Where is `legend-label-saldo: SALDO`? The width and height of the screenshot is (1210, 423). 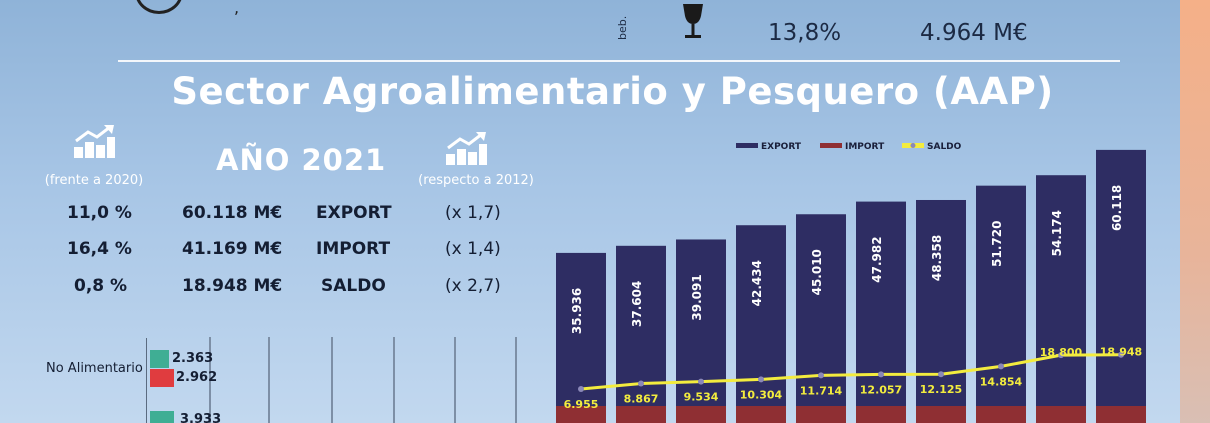
legend-label-saldo: SALDO is located at coordinates (944, 147).